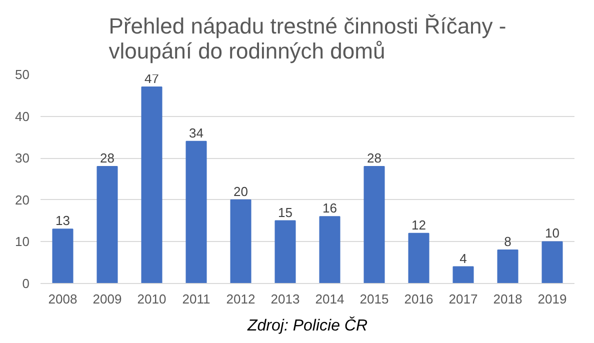 The height and width of the screenshot is (343, 594). What do you see at coordinates (151, 299) in the screenshot?
I see `x-tick-label: 2010` at bounding box center [151, 299].